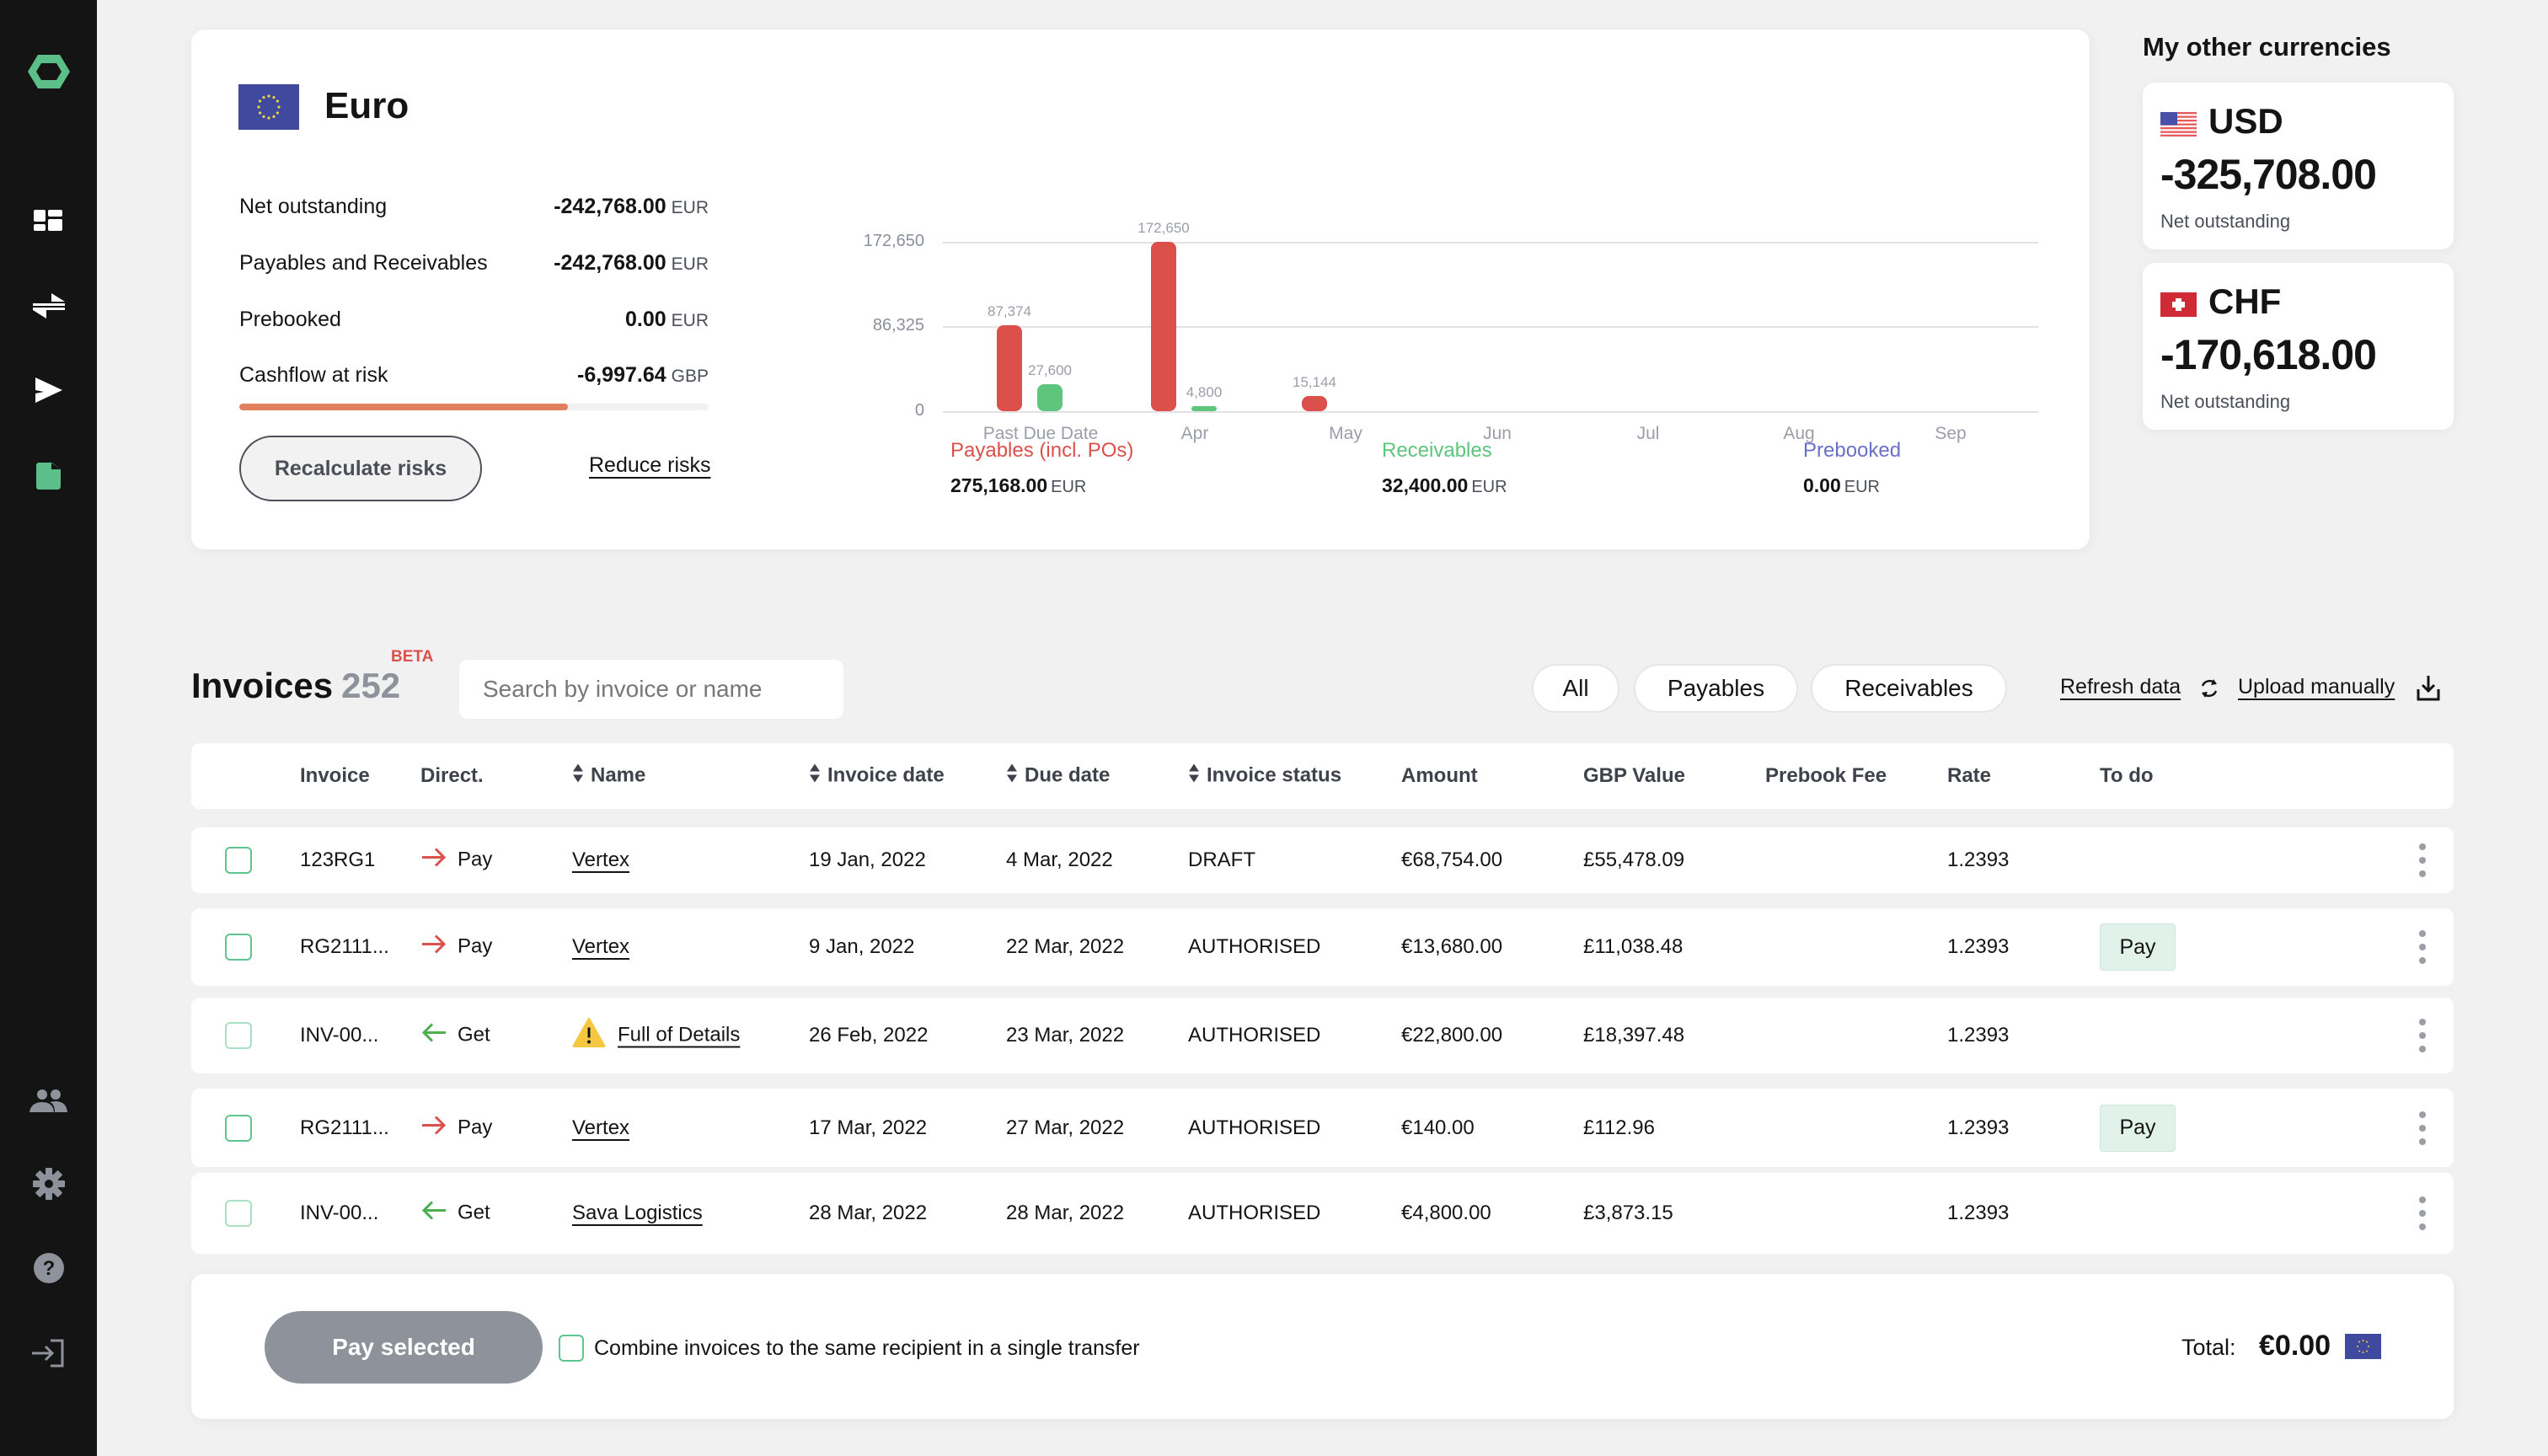 The height and width of the screenshot is (1456, 2548). What do you see at coordinates (433, 1214) in the screenshot?
I see `arrow-left-icon` at bounding box center [433, 1214].